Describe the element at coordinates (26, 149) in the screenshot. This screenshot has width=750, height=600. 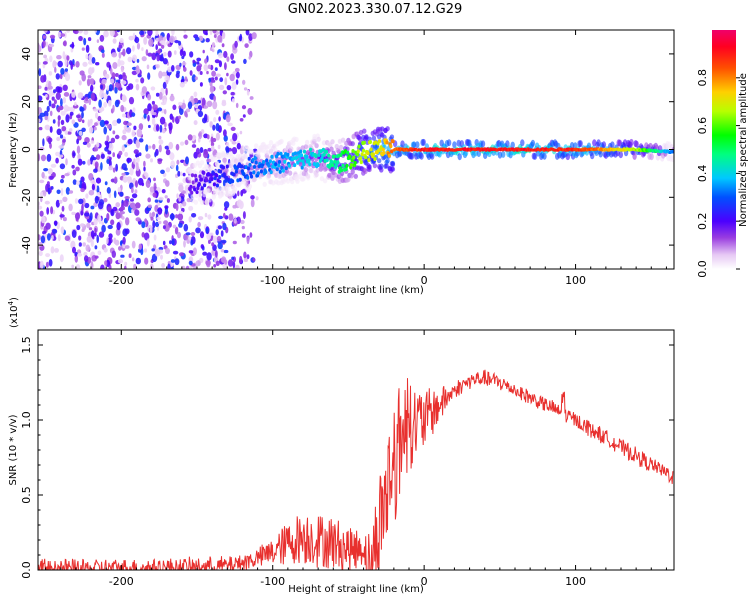
I see `spectrogram-ytick-label: 0` at that location.